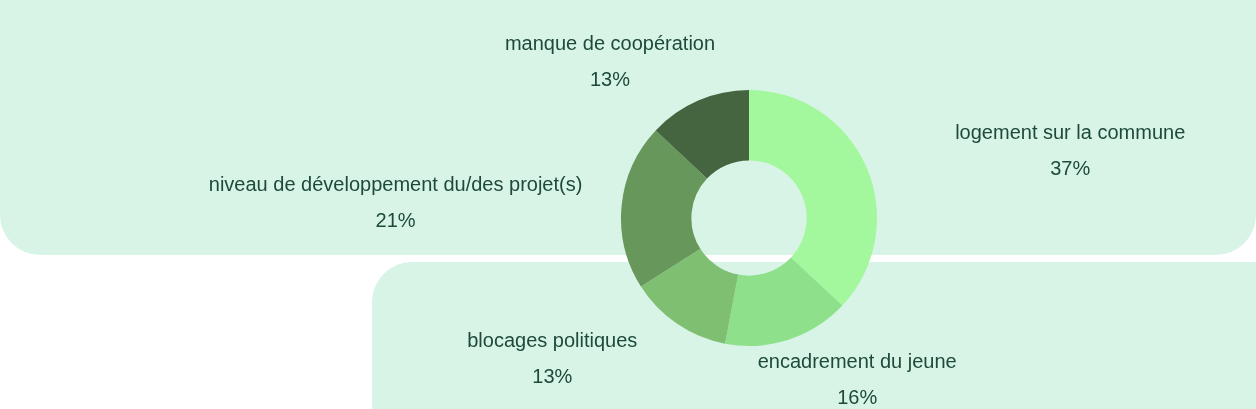  Describe the element at coordinates (552, 340) in the screenshot. I see `slice-label: blocages politiques` at that location.